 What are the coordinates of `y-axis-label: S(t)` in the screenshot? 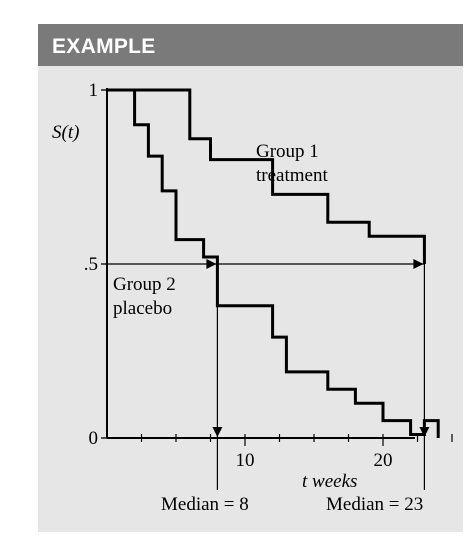 It's located at (65, 132).